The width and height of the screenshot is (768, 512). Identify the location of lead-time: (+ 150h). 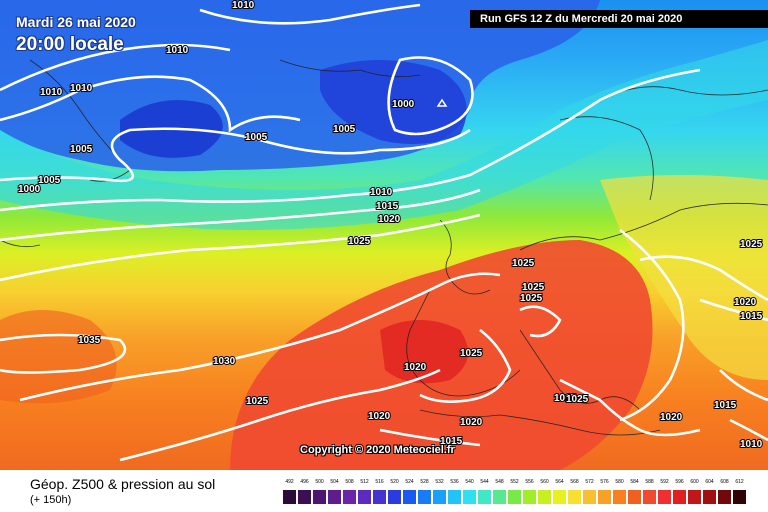
(51, 500).